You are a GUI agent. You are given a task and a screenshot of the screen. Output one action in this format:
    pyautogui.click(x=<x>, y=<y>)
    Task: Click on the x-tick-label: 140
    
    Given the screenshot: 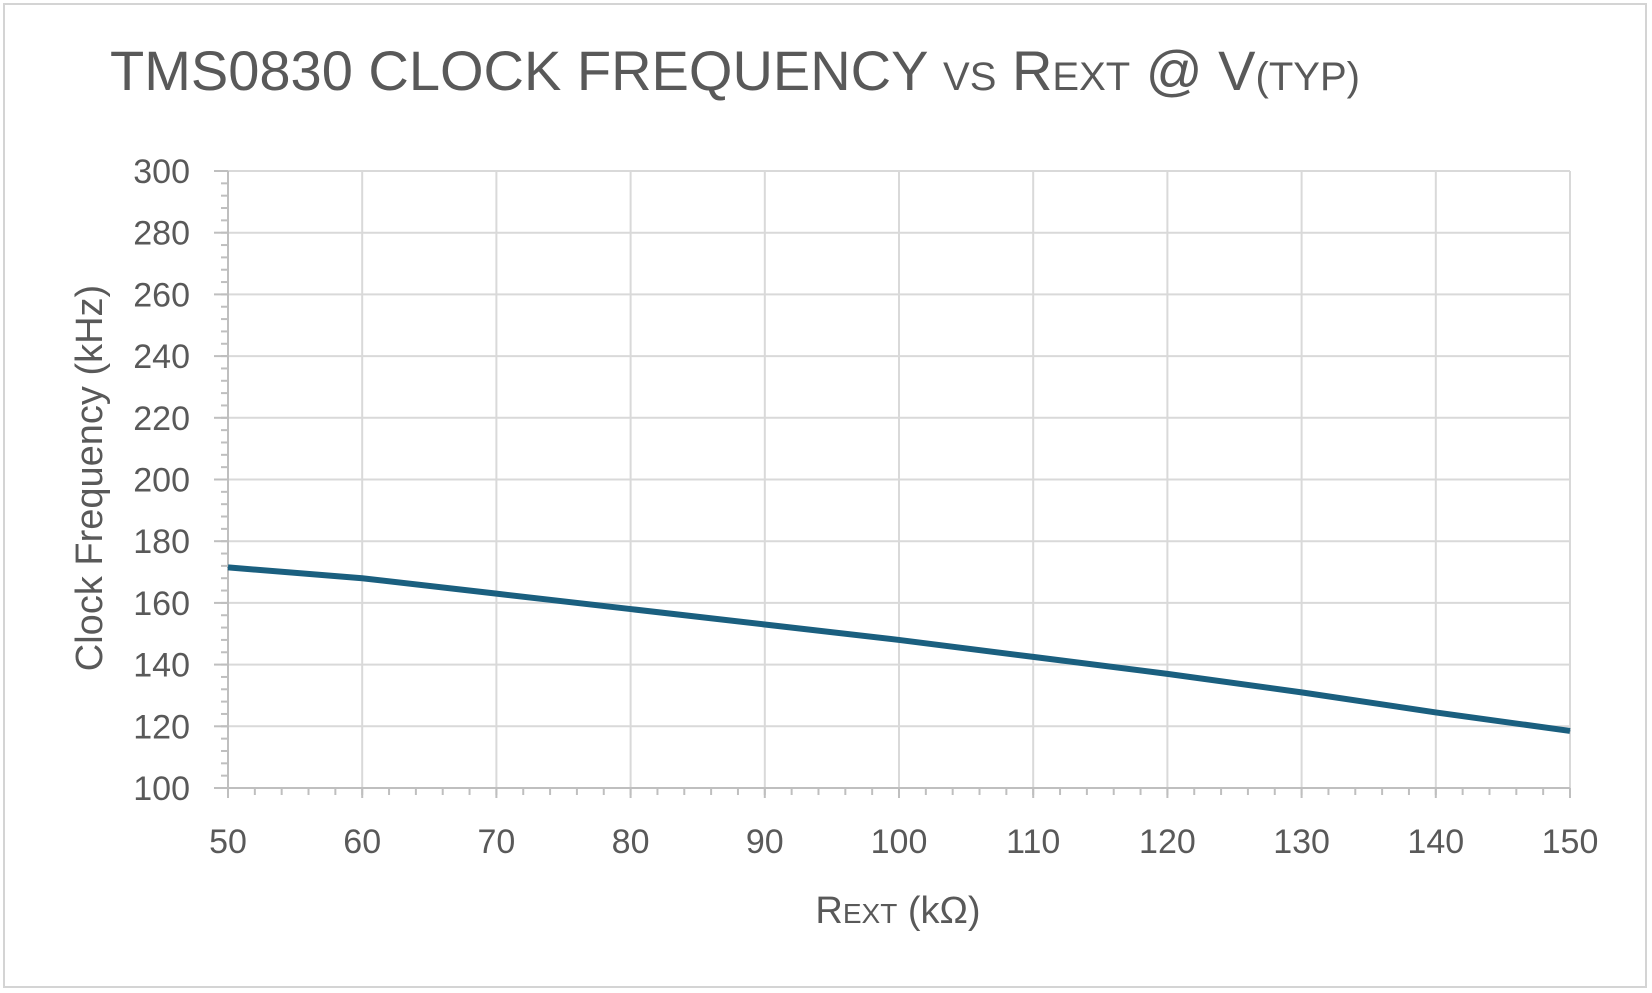 What is the action you would take?
    pyautogui.click(x=1435, y=842)
    